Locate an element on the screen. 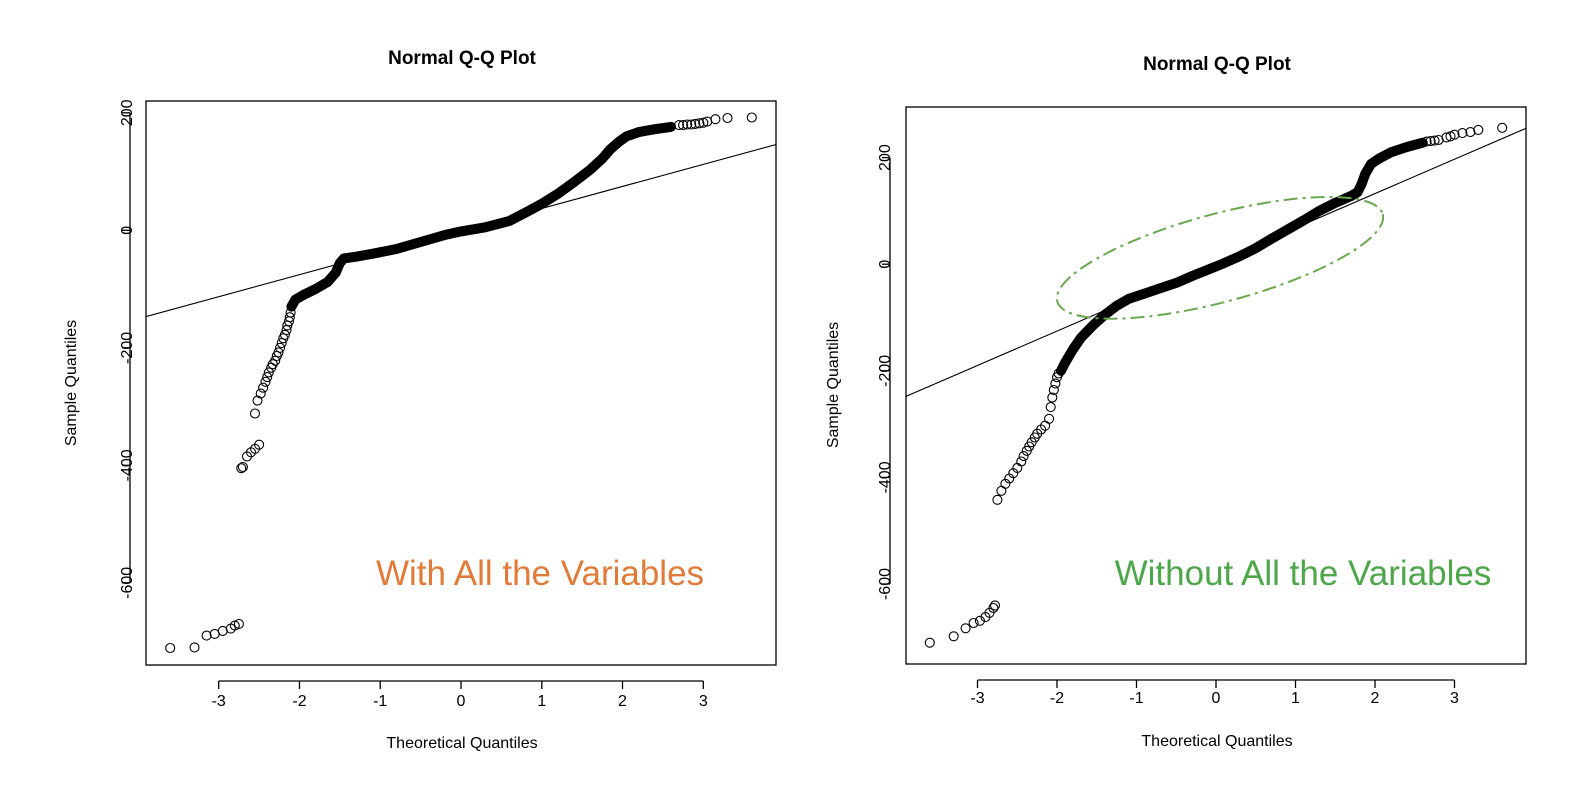  annotation-label: Without All the Variables is located at coordinates (1303, 573).